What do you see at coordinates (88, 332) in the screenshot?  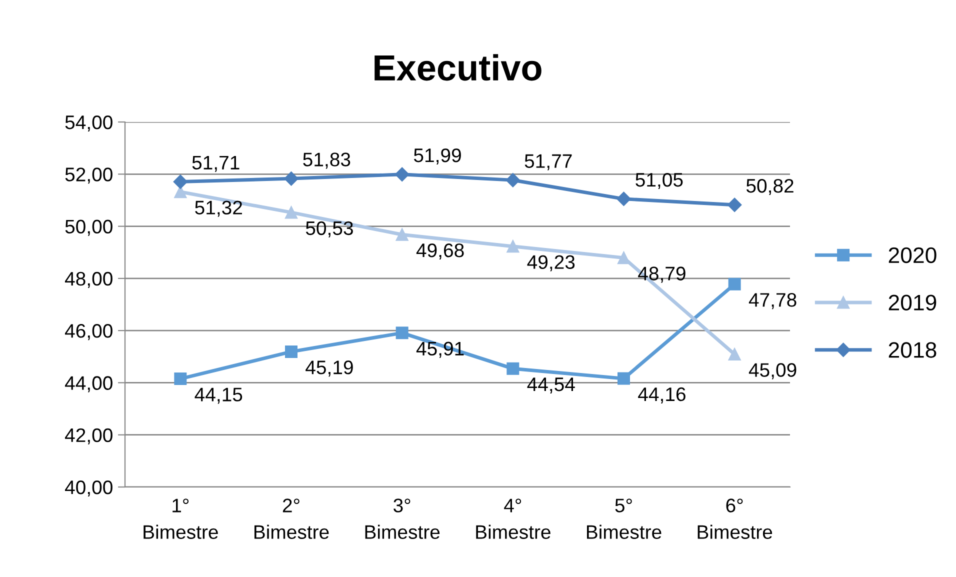 I see `y-tick-label: 46,00` at bounding box center [88, 332].